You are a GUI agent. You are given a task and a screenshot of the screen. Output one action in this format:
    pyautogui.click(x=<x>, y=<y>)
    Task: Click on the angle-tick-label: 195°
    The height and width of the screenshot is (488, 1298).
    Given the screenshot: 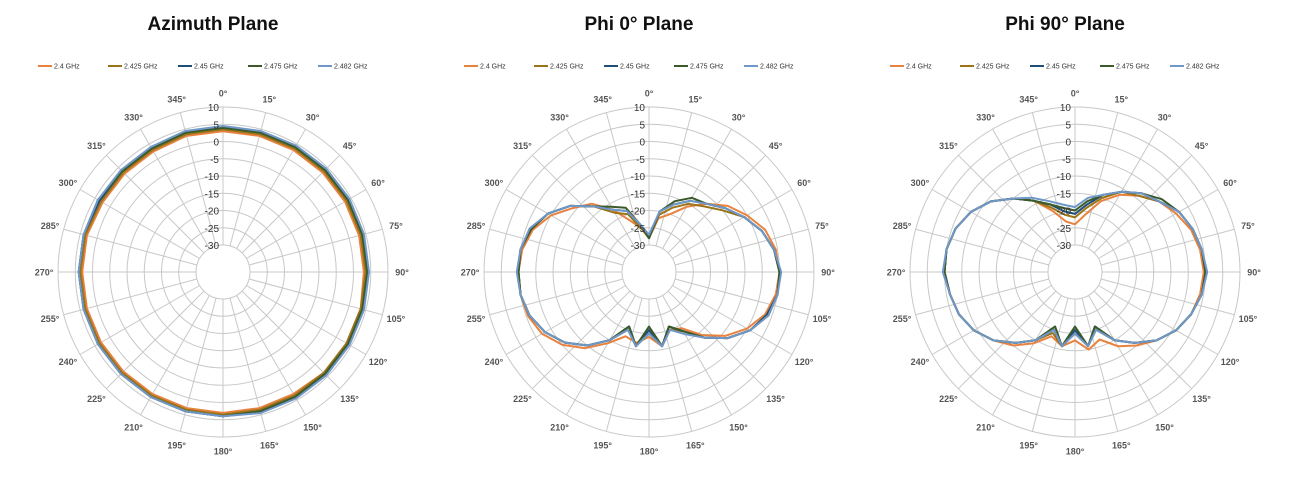 What is the action you would take?
    pyautogui.click(x=1028, y=445)
    